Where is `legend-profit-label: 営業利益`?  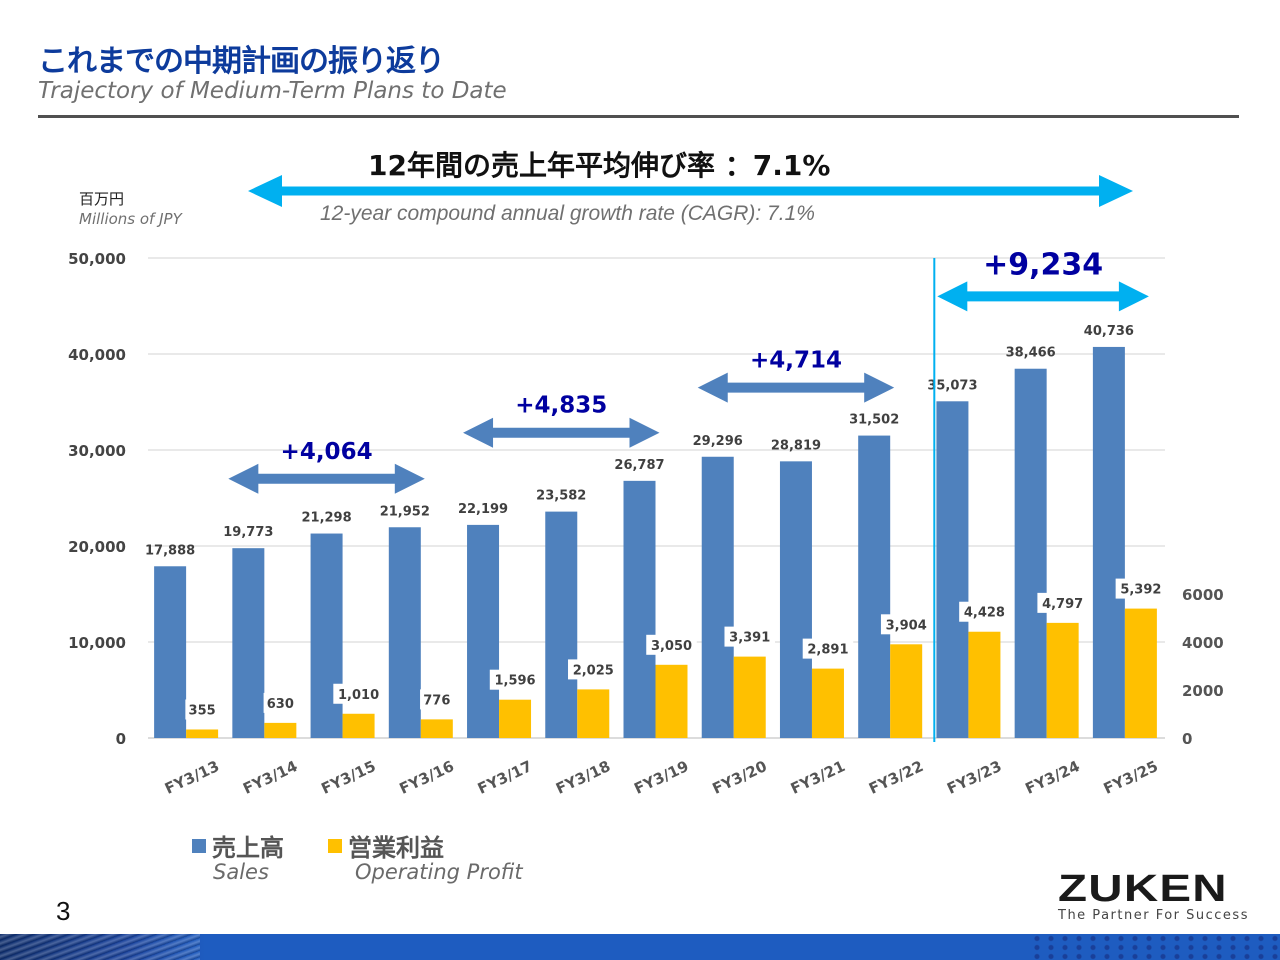
legend-profit-label: 営業利益 is located at coordinates (396, 848).